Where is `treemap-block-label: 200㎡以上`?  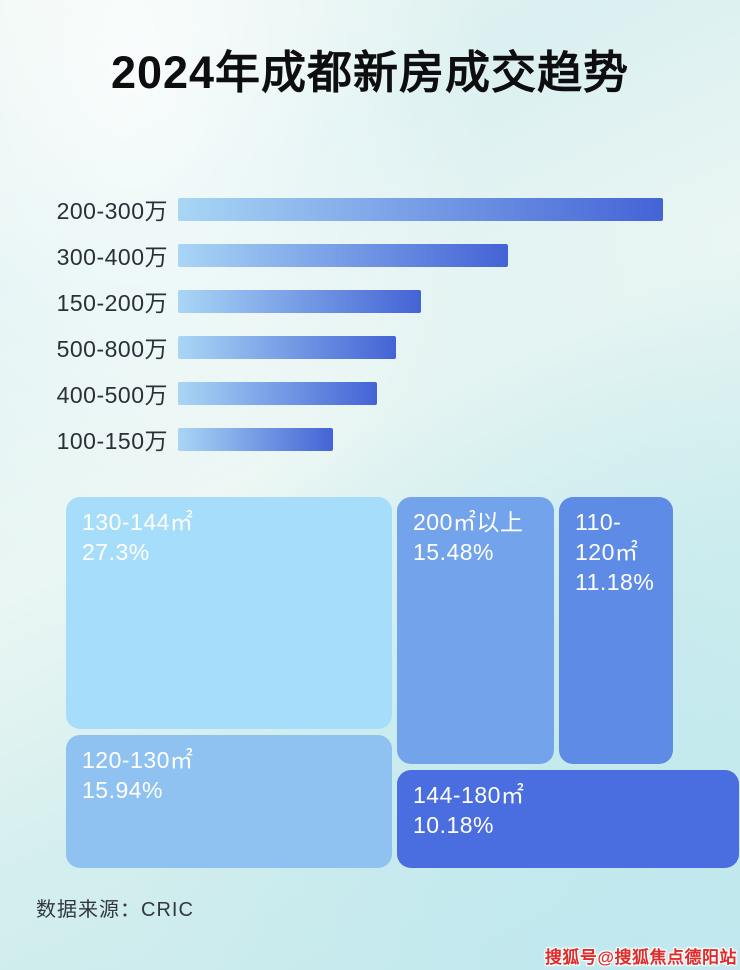 treemap-block-label: 200㎡以上 is located at coordinates (468, 522).